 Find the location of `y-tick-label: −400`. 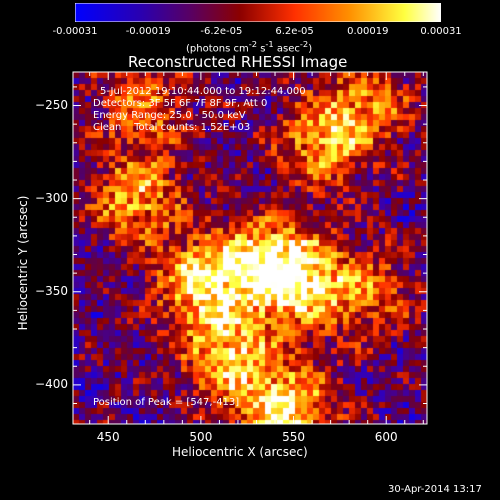

y-tick-label: −400 is located at coordinates (51, 383).